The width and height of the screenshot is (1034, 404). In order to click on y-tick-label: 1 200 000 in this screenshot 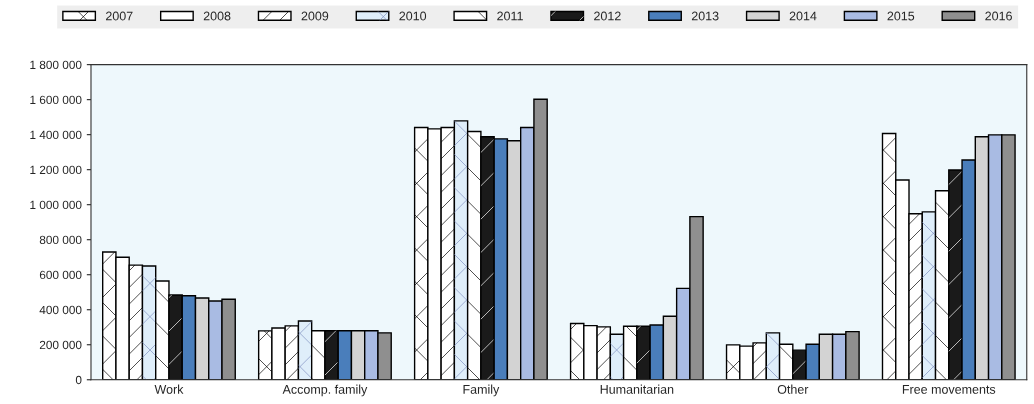, I will do `click(56, 170)`.